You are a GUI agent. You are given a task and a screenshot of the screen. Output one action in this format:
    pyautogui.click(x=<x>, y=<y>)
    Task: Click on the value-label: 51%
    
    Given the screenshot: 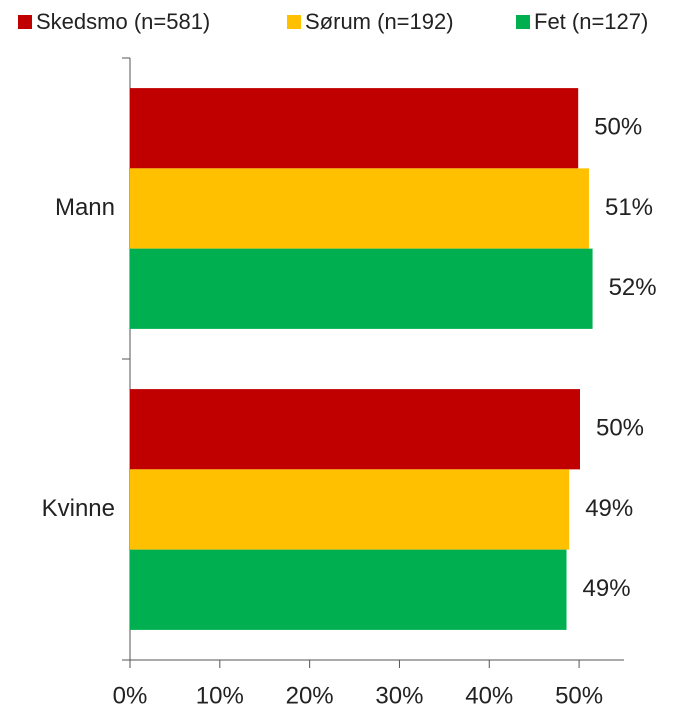 What is the action you would take?
    pyautogui.click(x=629, y=207)
    